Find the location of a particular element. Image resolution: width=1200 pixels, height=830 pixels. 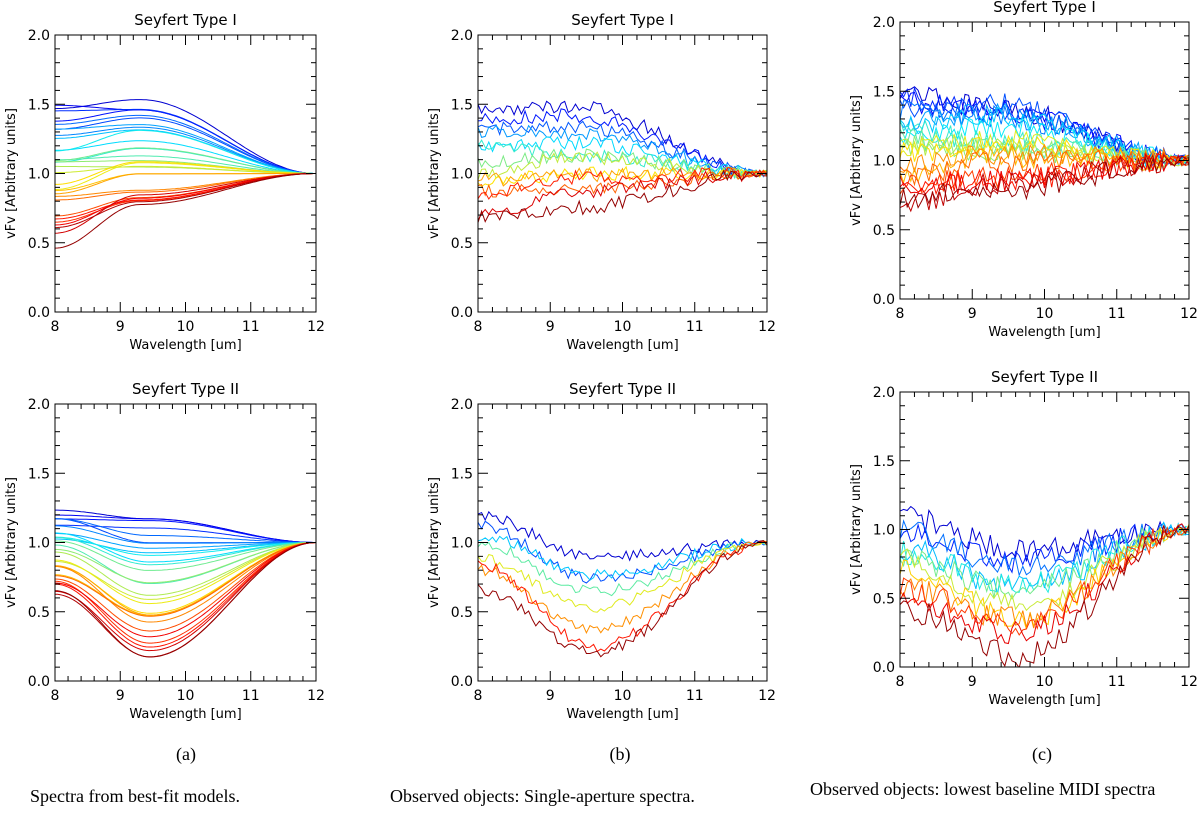

caption-text-a: Spectra from best-fit models. is located at coordinates (135, 796).